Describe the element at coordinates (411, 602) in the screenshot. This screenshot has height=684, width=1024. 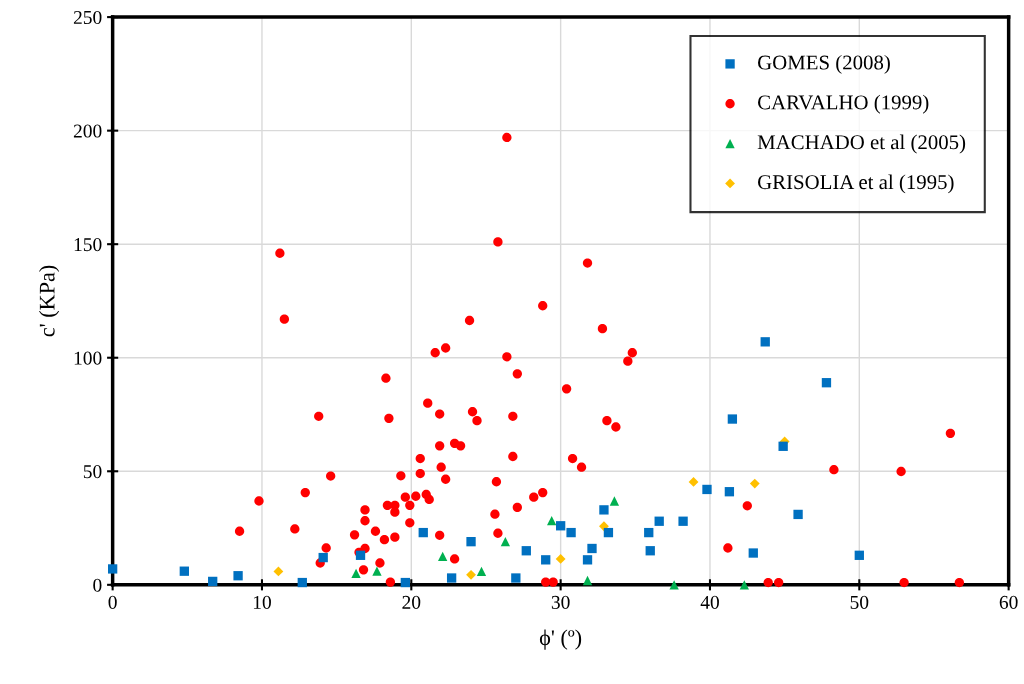
I see `x-tick-label: 20` at that location.